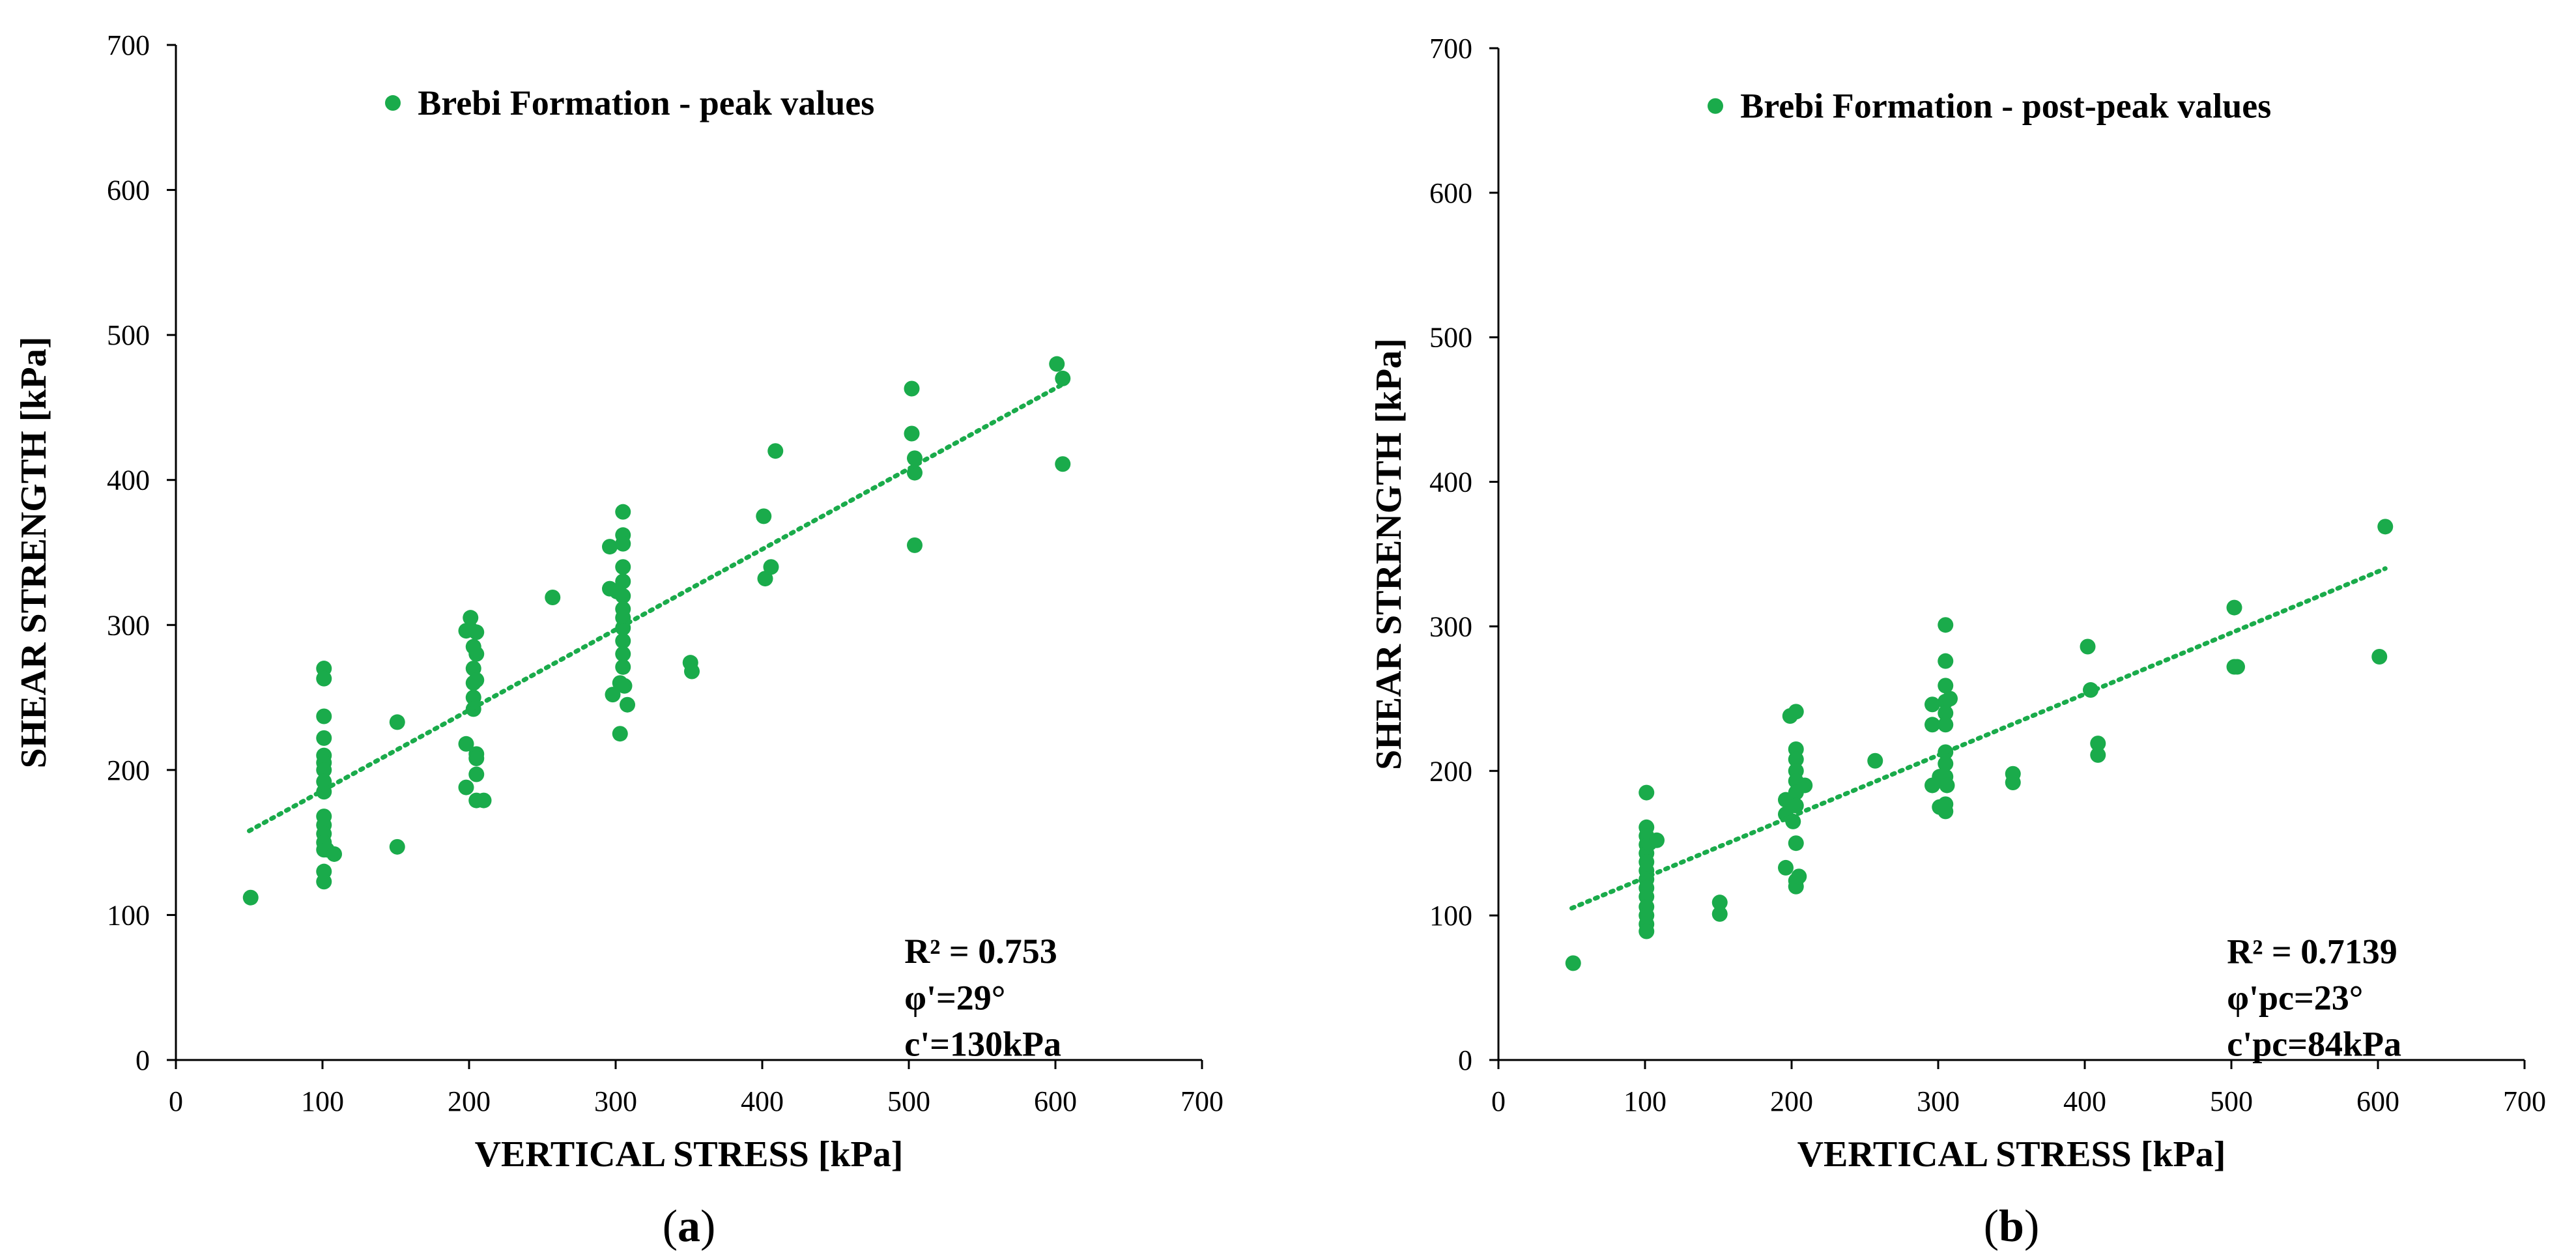 The width and height of the screenshot is (2576, 1260). Describe the element at coordinates (2006, 107) in the screenshot. I see `legend-label: Brebi Formation - post-peak values` at that location.